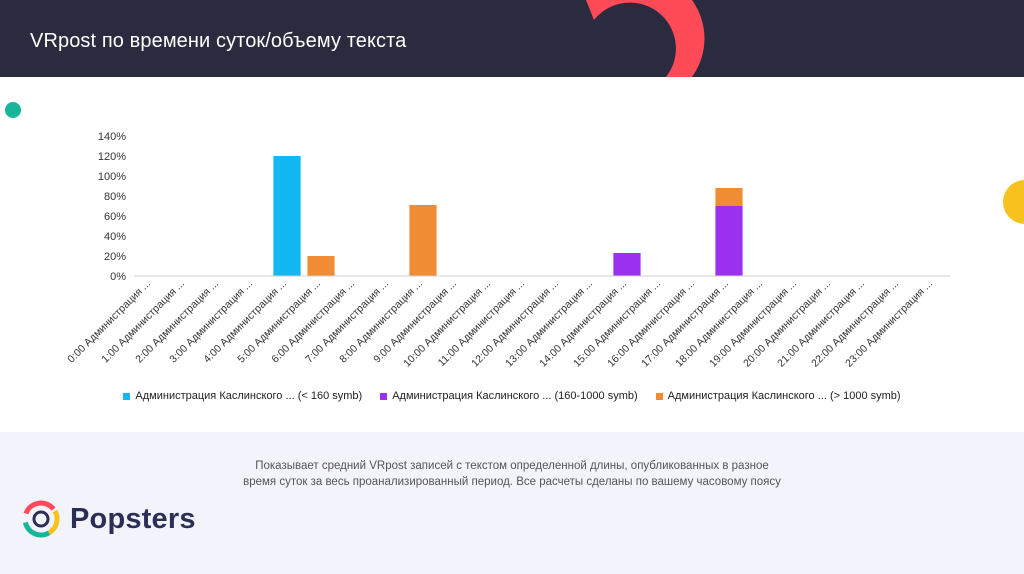 Image resolution: width=1024 pixels, height=574 pixels. Describe the element at coordinates (115, 217) in the screenshot. I see `y-tick-label: 60%` at that location.